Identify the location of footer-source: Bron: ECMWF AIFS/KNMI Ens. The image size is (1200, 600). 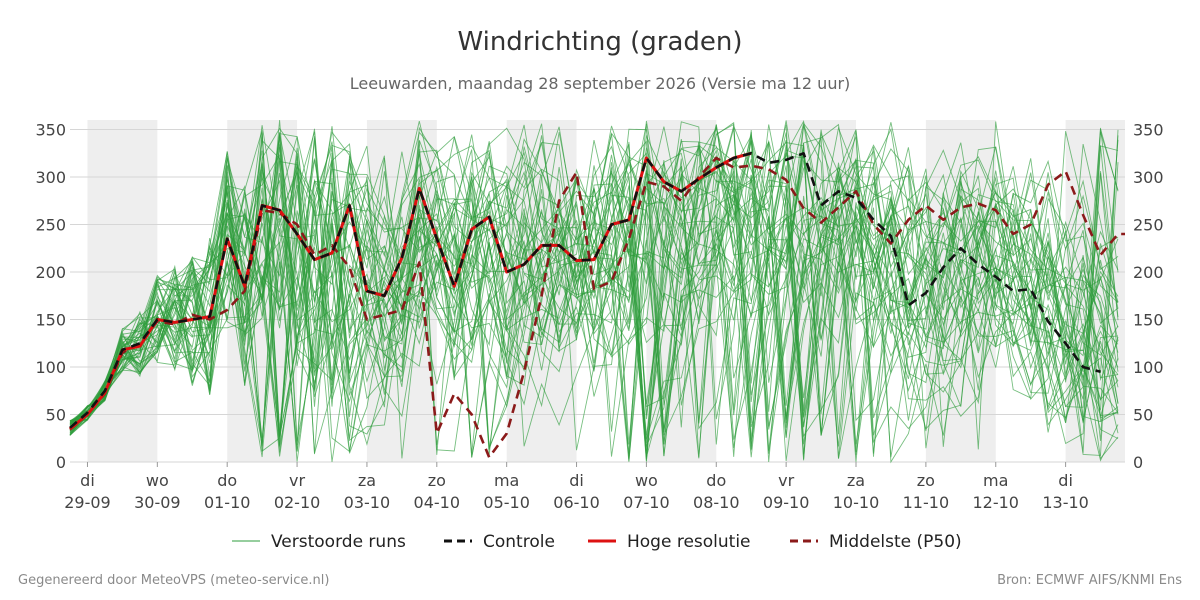
(1089, 580).